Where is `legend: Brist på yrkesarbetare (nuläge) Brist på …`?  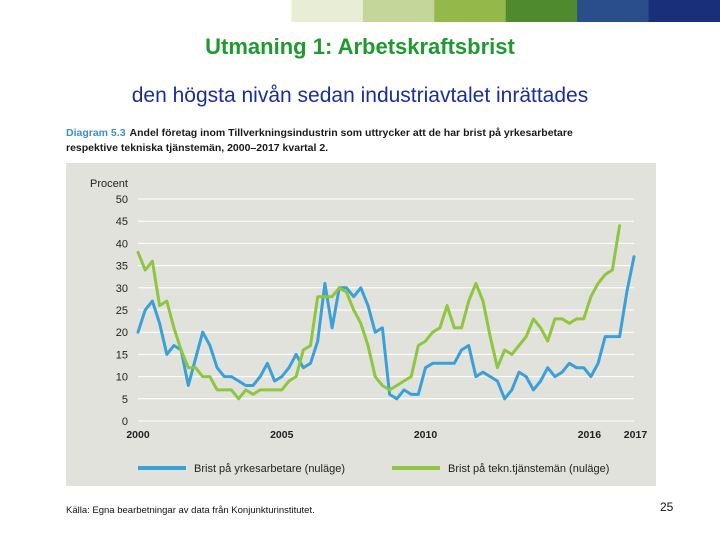
legend: Brist på yrkesarbetare (nuläge) Brist på … is located at coordinates (373, 469).